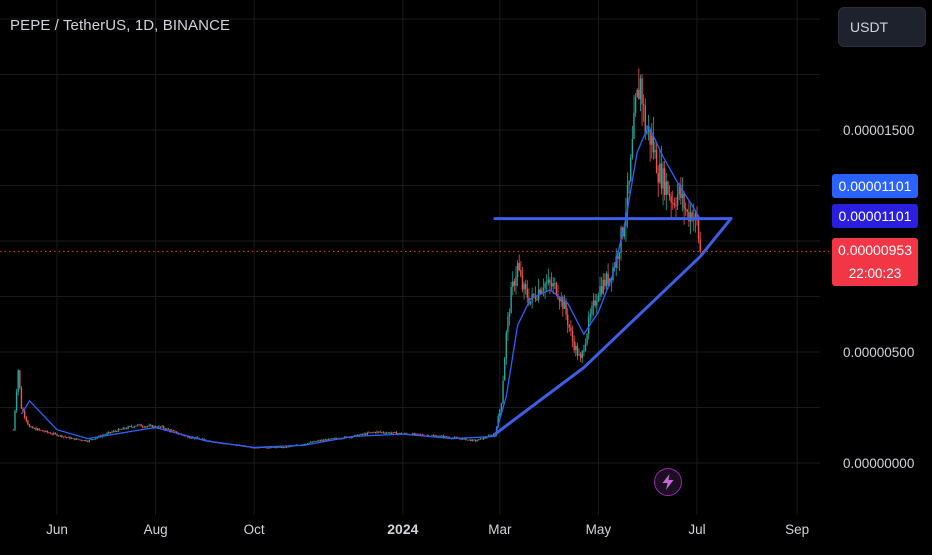  I want to click on drawings-layer, so click(613, 326).